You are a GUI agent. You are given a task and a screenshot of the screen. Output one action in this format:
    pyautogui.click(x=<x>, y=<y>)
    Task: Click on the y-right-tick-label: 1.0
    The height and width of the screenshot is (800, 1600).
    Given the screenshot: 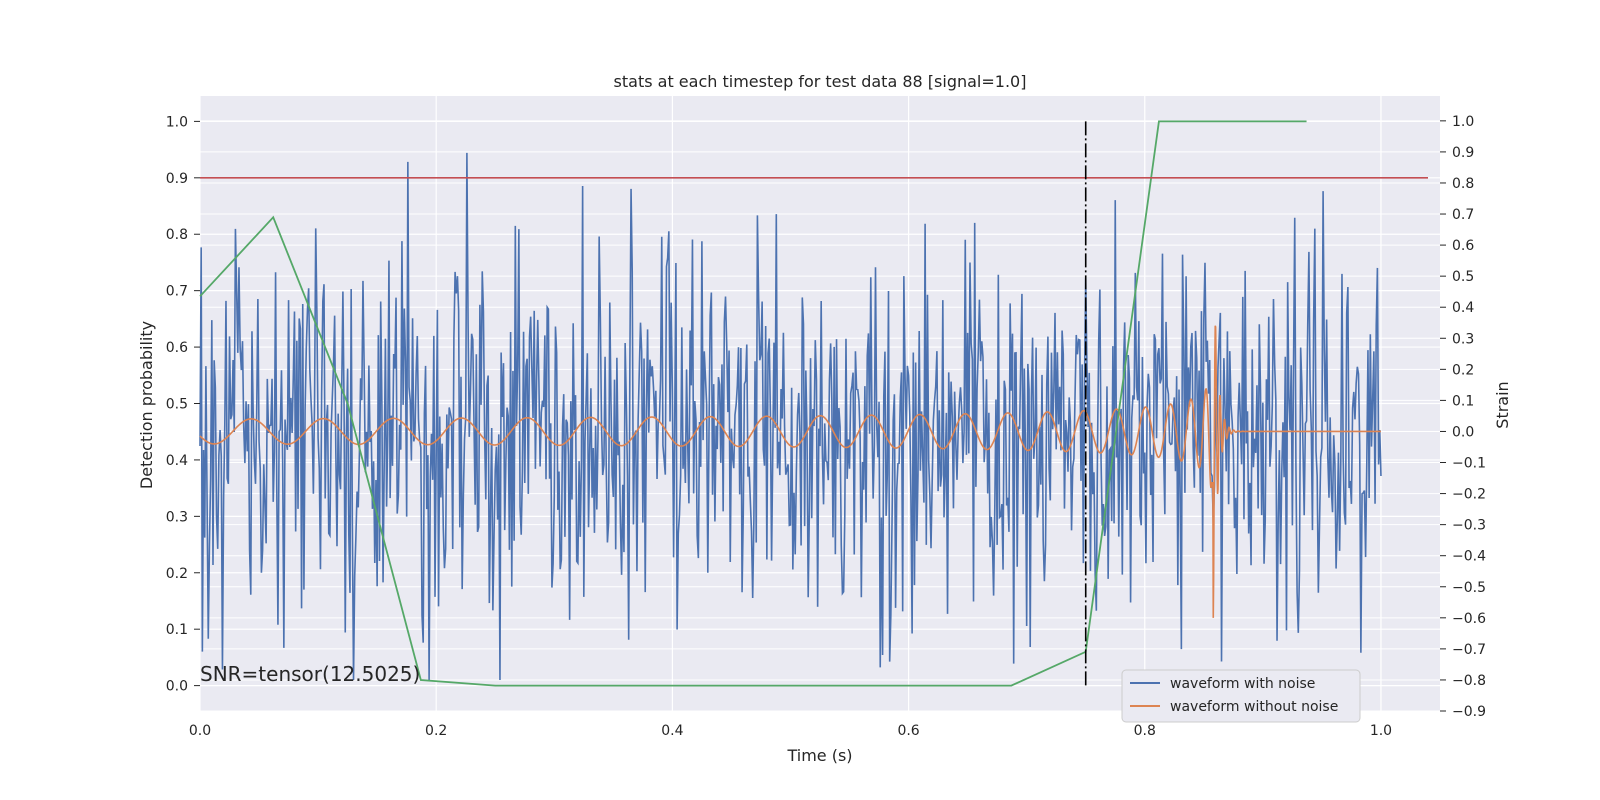 What is the action you would take?
    pyautogui.click(x=1463, y=122)
    